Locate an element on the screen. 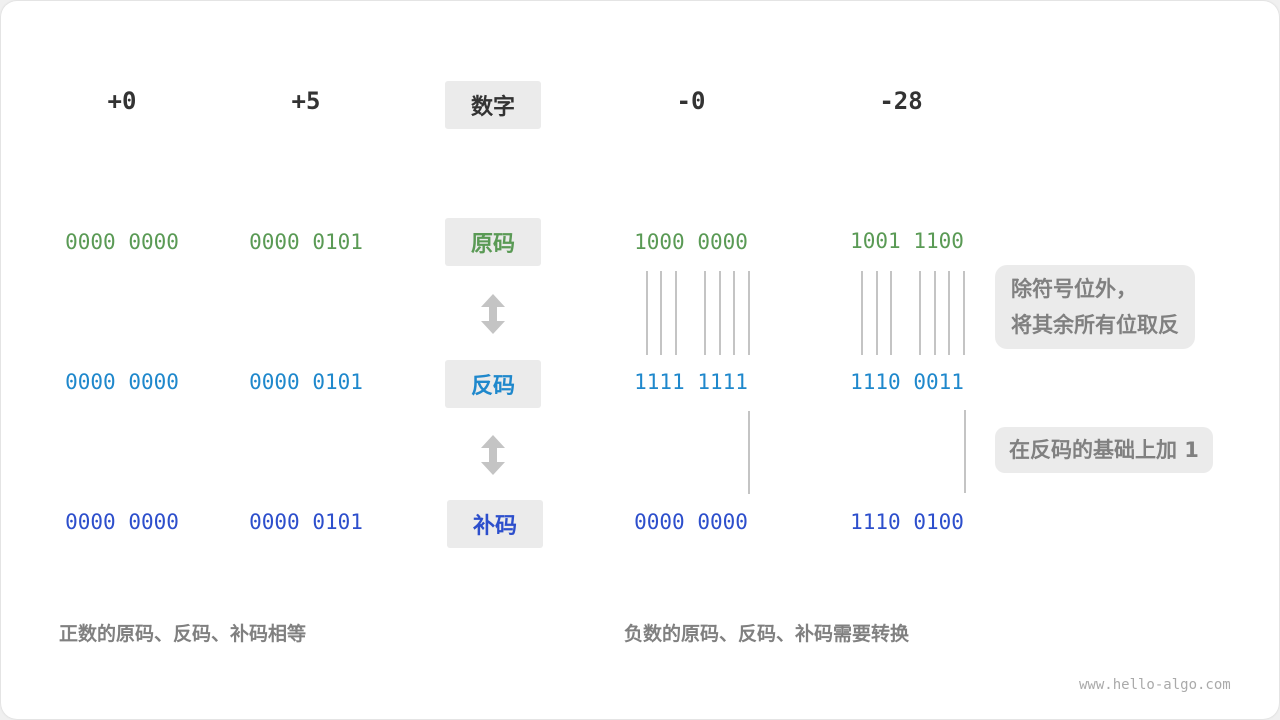 This screenshot has height=720, width=1280. bits-oc-pos-five: 0000 0101 is located at coordinates (306, 382).